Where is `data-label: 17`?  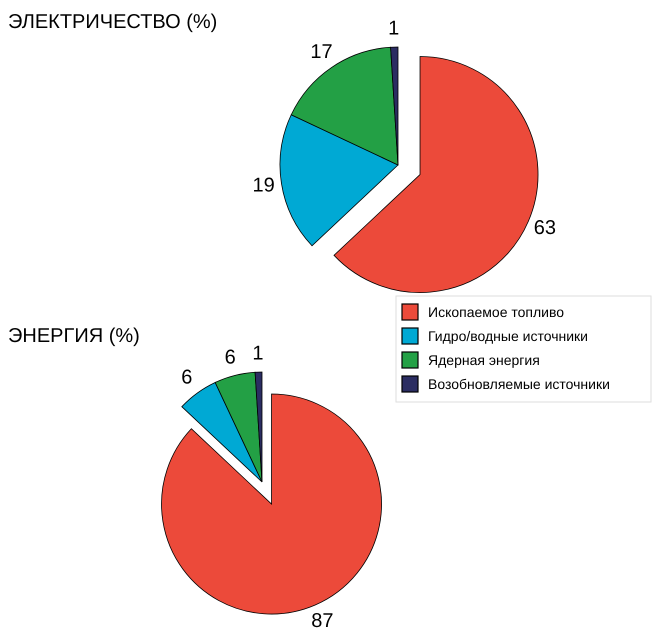
data-label: 17 is located at coordinates (321, 51).